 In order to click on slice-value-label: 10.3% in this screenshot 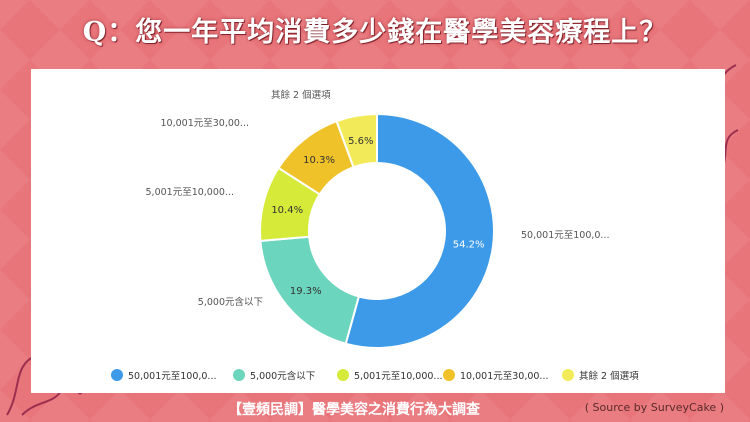, I will do `click(319, 160)`.